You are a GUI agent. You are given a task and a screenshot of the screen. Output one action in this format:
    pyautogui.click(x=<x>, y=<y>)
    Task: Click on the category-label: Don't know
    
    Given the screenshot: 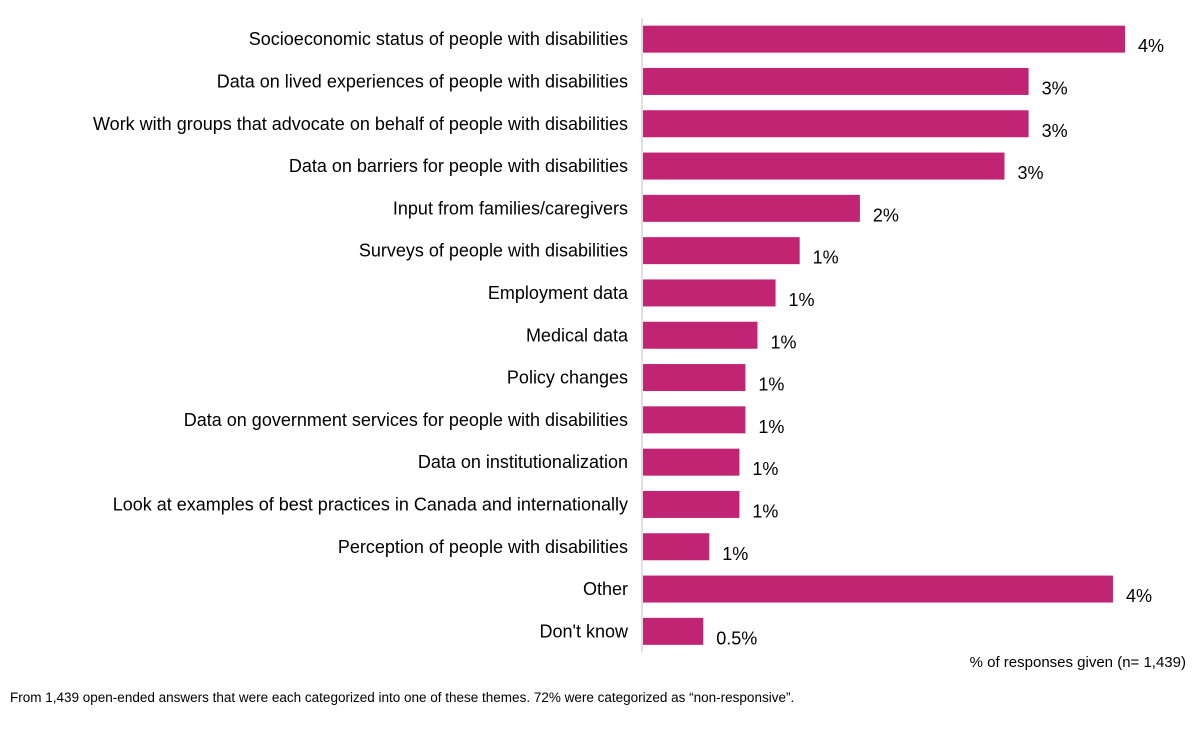 What is the action you would take?
    pyautogui.click(x=584, y=631)
    